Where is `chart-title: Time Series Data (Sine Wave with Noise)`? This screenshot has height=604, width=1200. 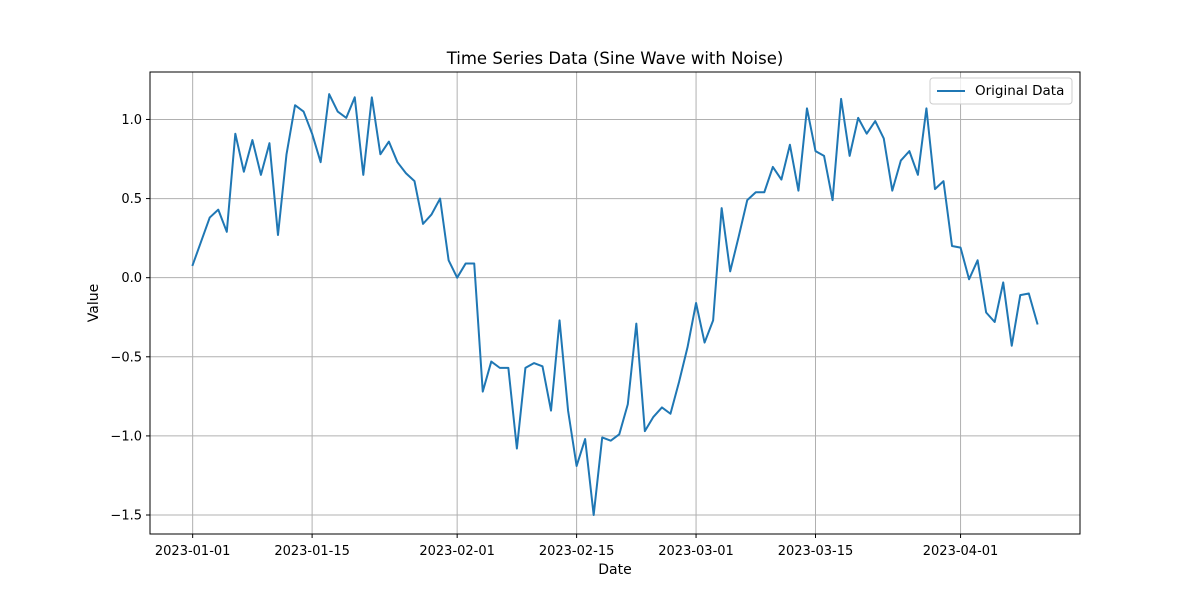 chart-title: Time Series Data (Sine Wave with Noise) is located at coordinates (615, 58).